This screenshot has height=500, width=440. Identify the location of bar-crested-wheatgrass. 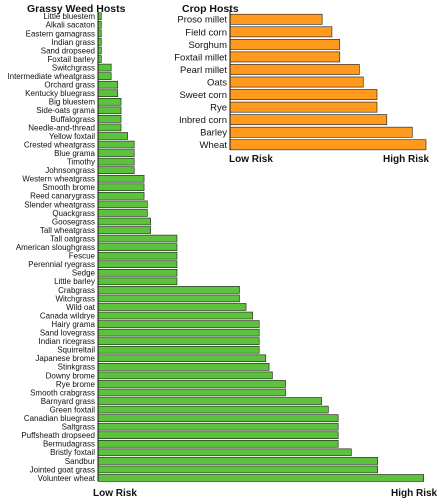
(116, 144).